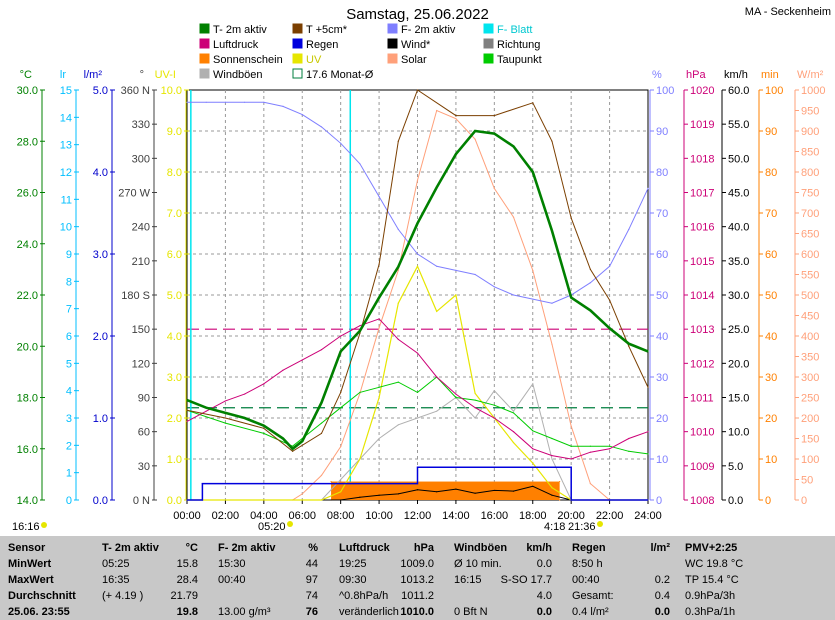 The image size is (835, 620). Describe the element at coordinates (27, 245) in the screenshot. I see `temp-tick-label: 24.0` at that location.